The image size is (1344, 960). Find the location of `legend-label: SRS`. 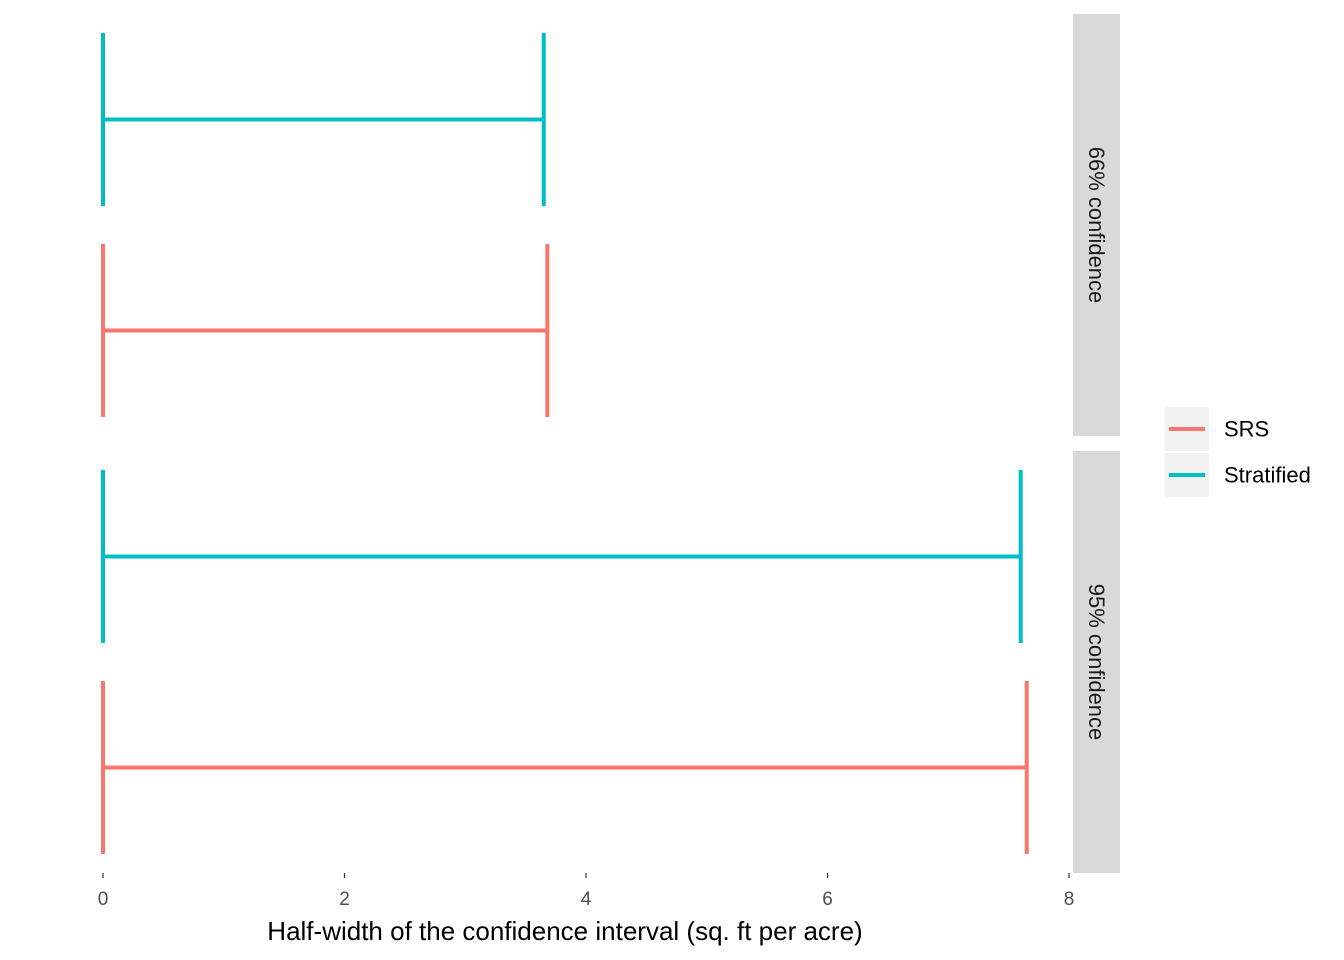

legend-label: SRS is located at coordinates (1246, 429).